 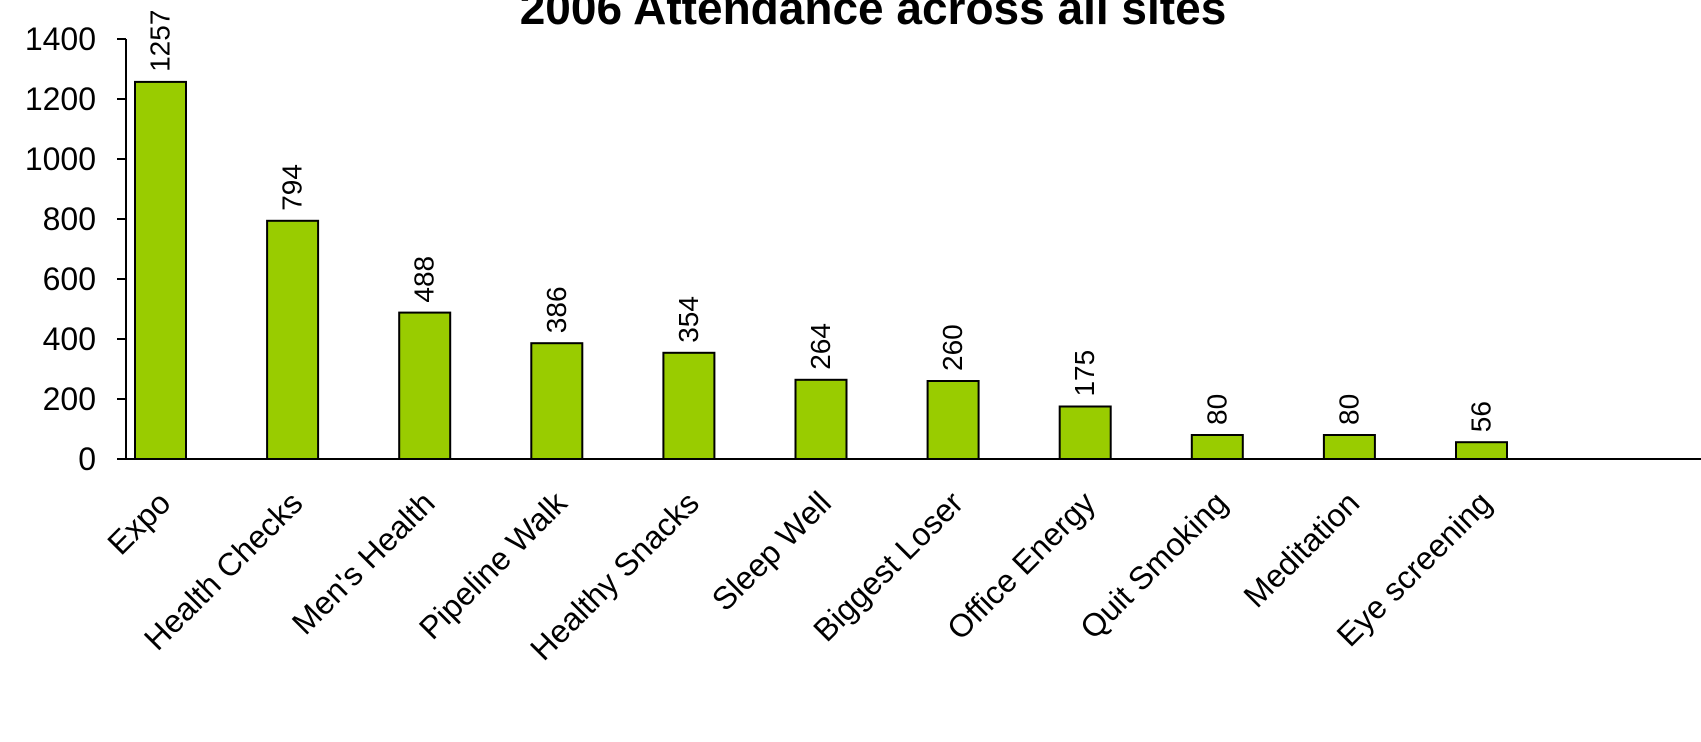 What do you see at coordinates (69, 399) in the screenshot?
I see `y-tick-label: 200` at bounding box center [69, 399].